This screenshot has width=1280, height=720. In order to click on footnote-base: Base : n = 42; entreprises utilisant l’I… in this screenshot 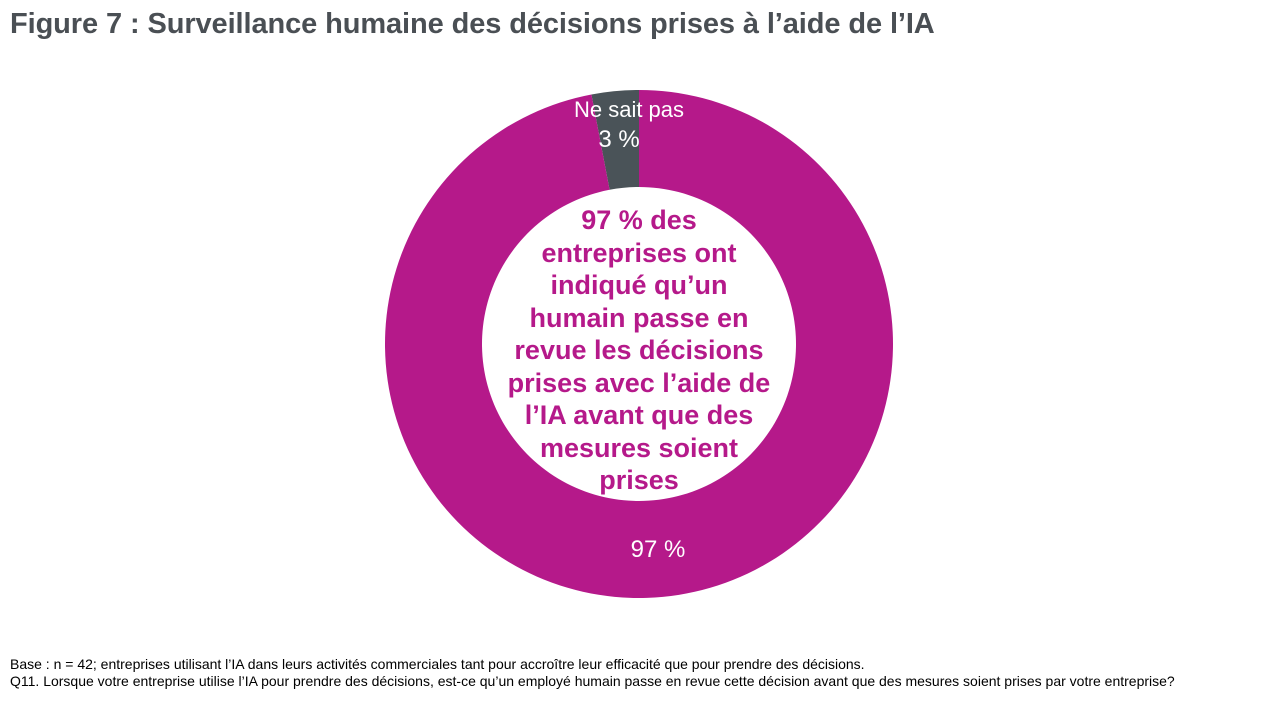, I will do `click(437, 664)`.